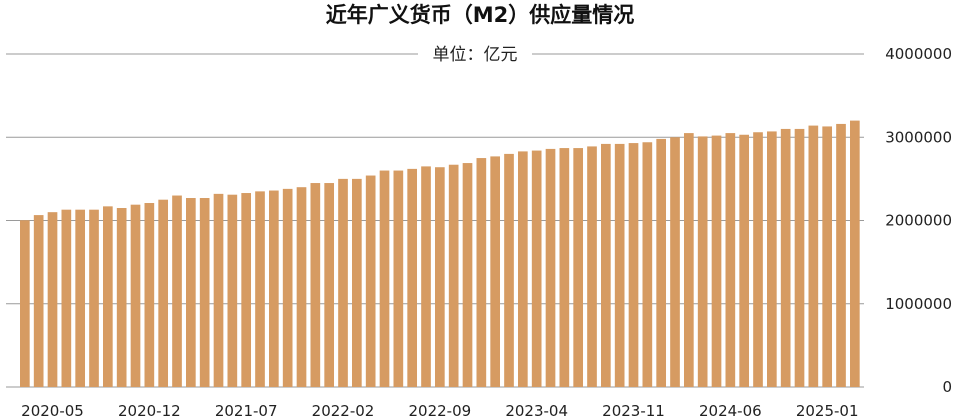  I want to click on y-tick-label: 4000000, so click(918, 54).